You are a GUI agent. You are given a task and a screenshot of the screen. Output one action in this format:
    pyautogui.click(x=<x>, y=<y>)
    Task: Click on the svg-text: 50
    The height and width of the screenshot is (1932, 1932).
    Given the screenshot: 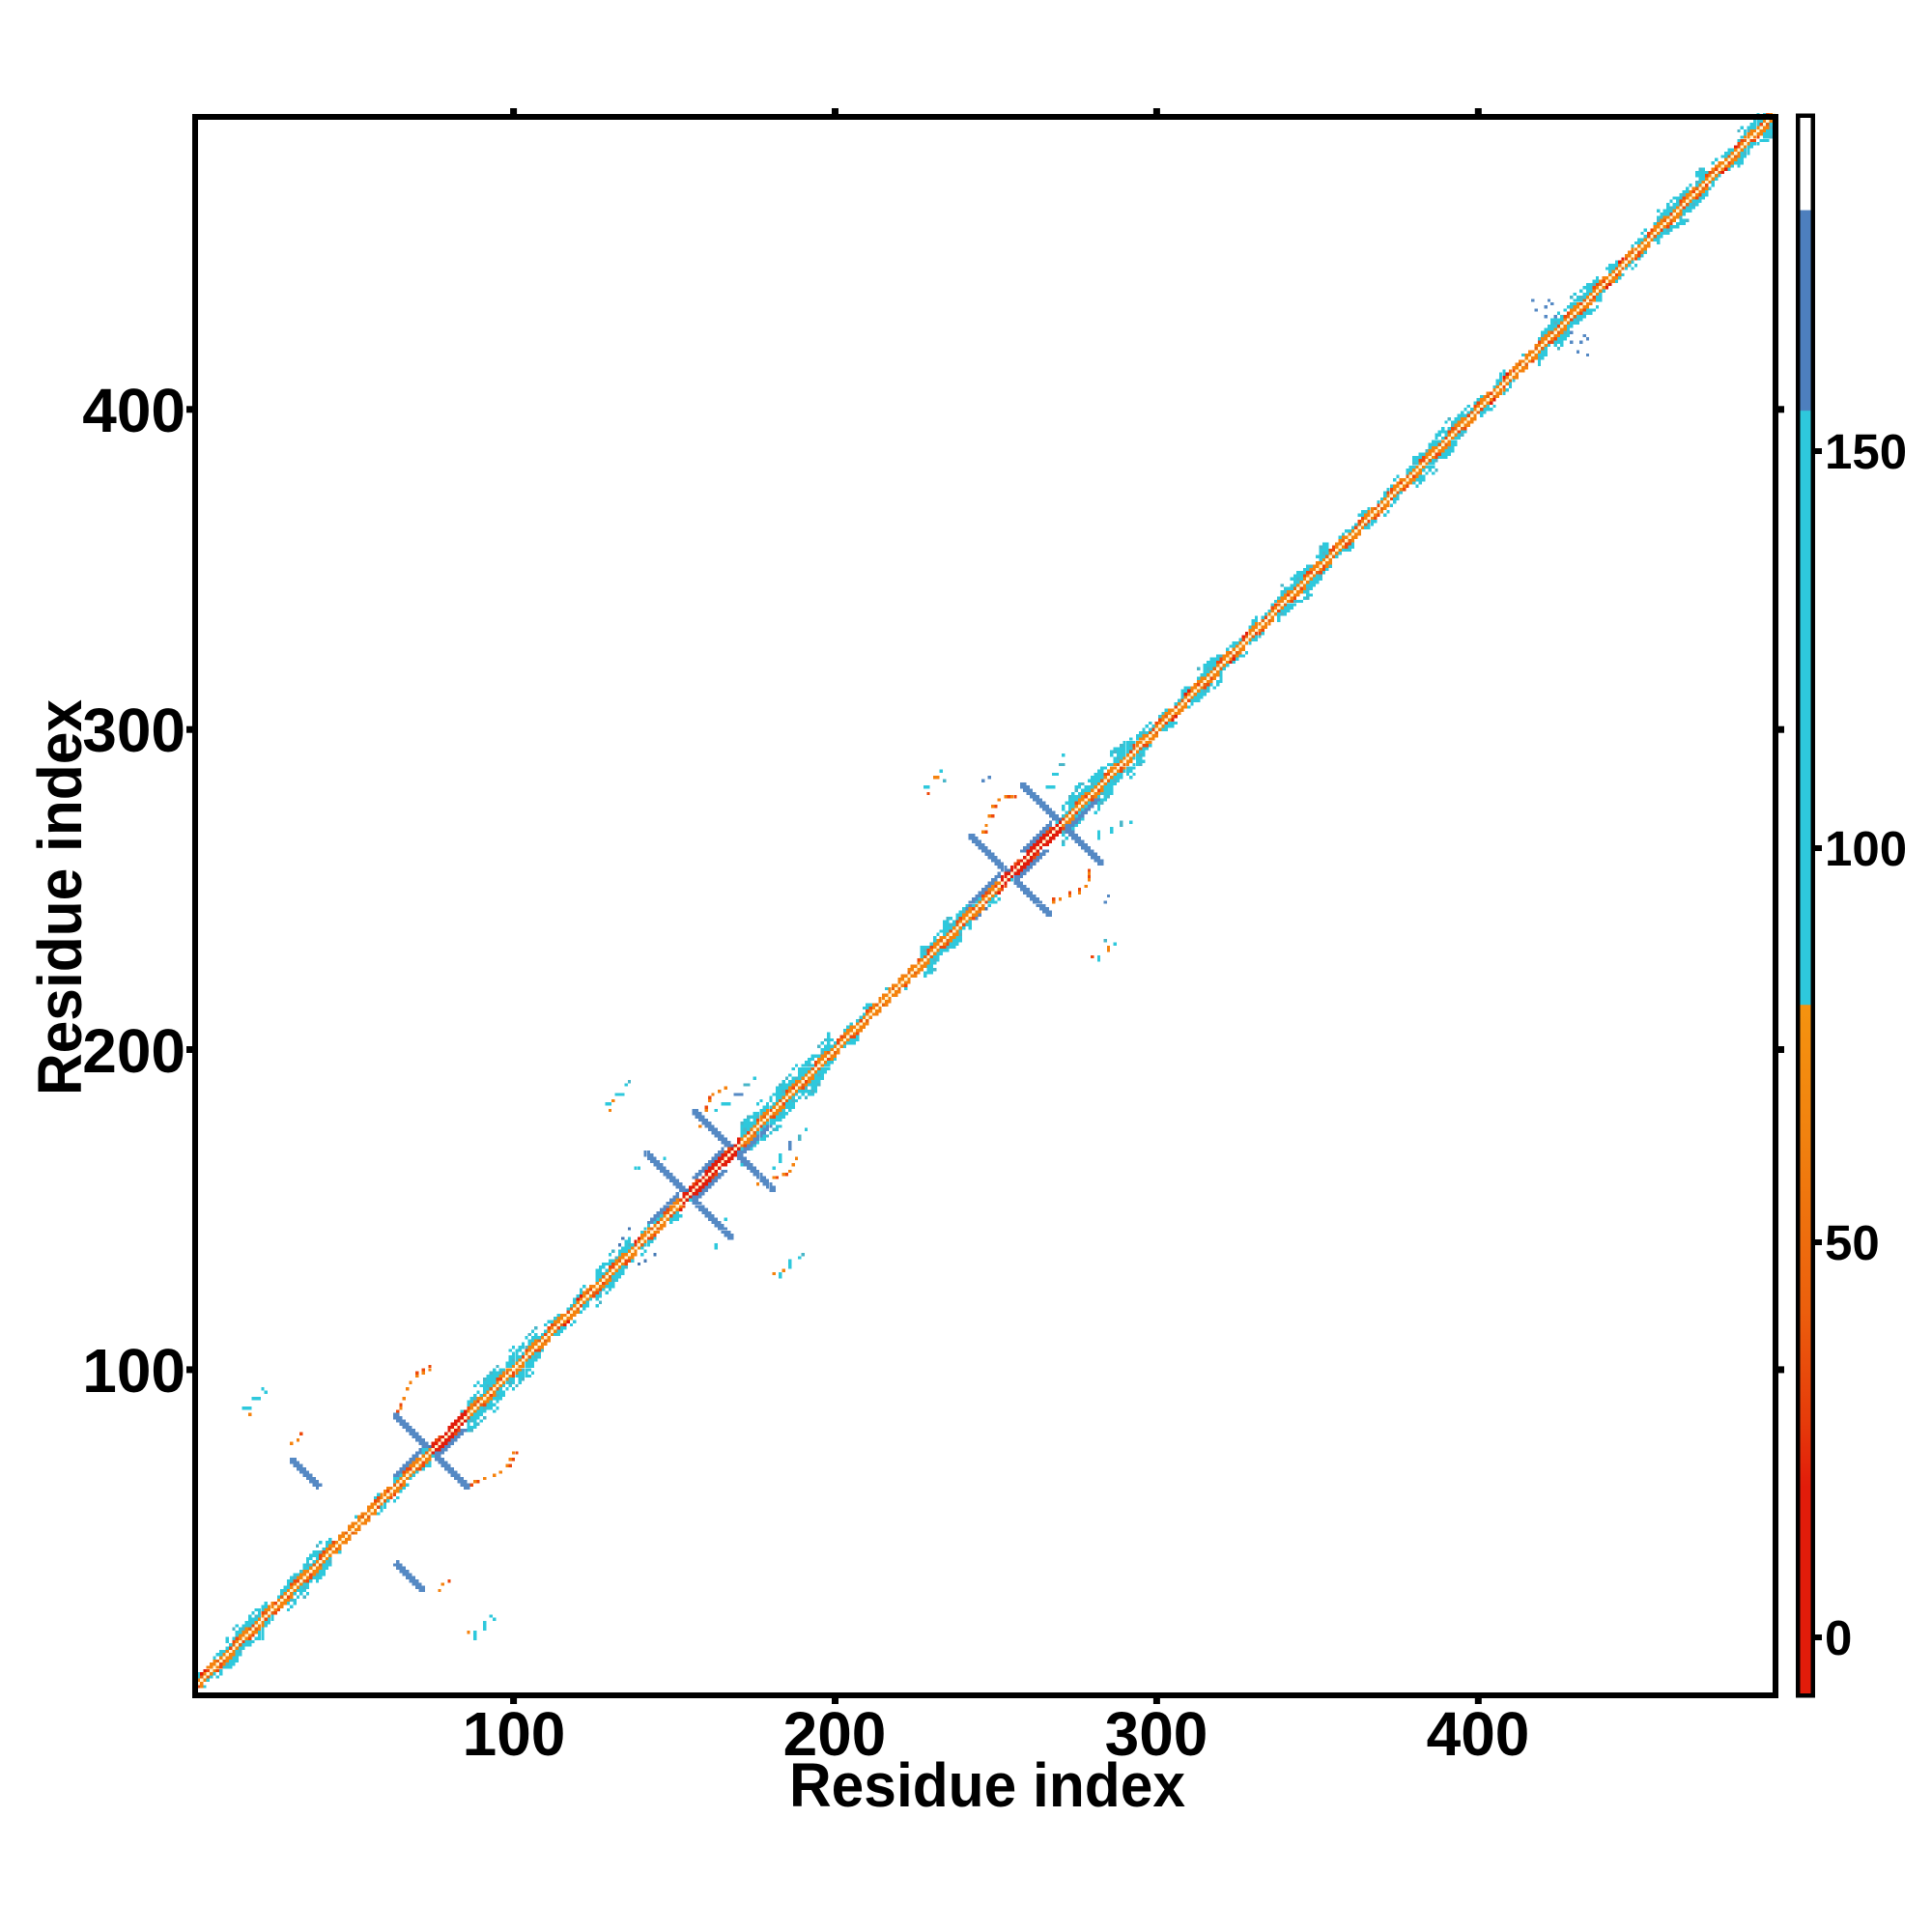 What is the action you would take?
    pyautogui.click(x=1852, y=1242)
    